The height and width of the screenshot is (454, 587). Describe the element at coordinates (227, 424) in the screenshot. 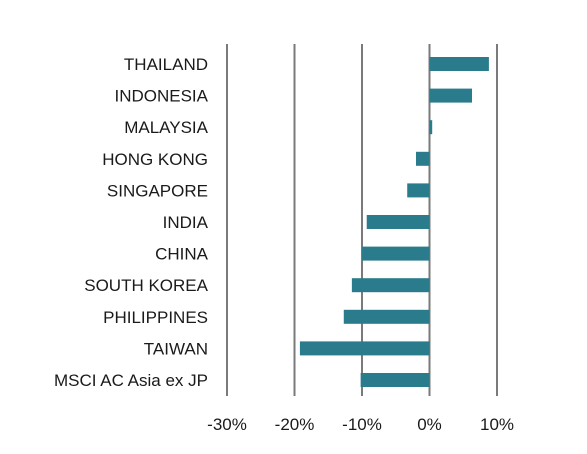

I see `x-tick-label-0: -30%` at that location.